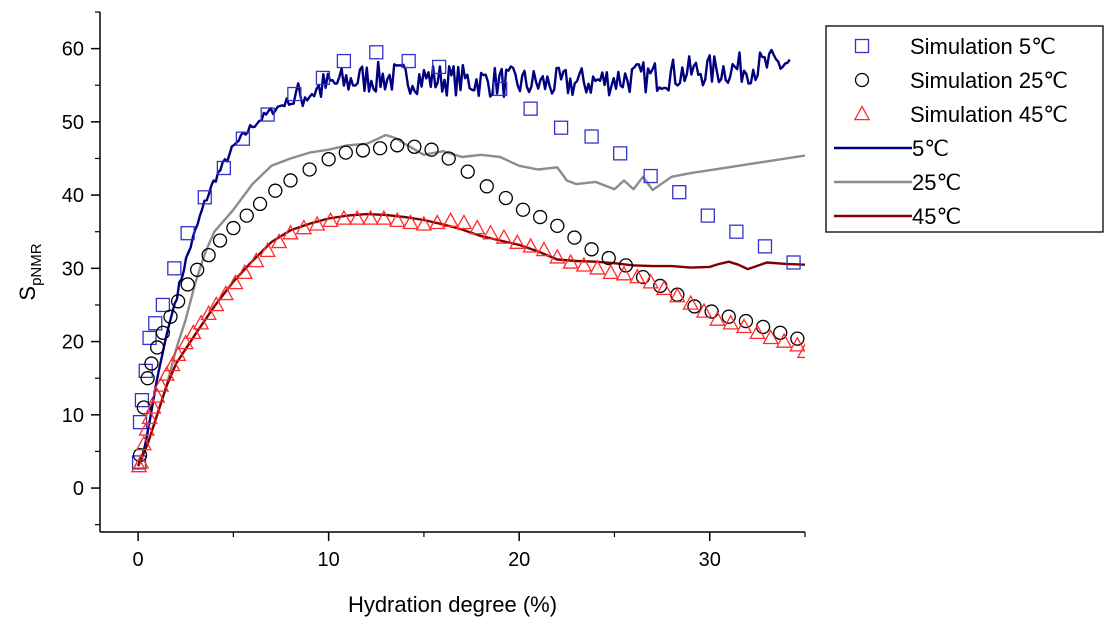 This screenshot has height=624, width=1117. What do you see at coordinates (30, 271) in the screenshot?
I see `y-axis-title: SpNMR` at bounding box center [30, 271].